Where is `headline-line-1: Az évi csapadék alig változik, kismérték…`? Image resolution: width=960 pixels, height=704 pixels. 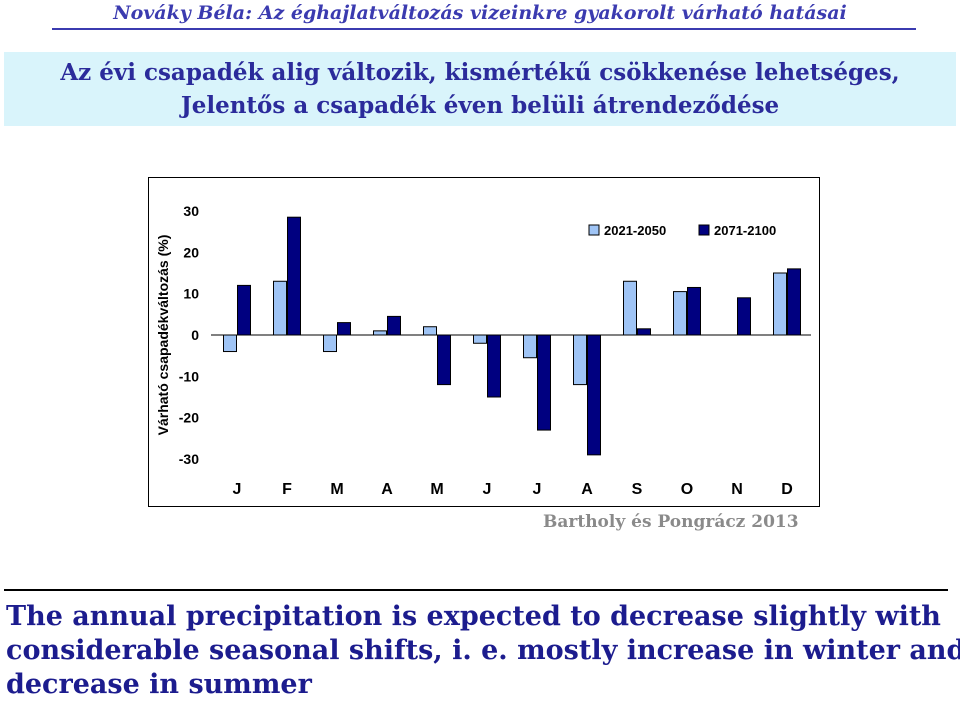
headline-line-1: Az évi csapadék alig változik, kismérték… is located at coordinates (480, 72).